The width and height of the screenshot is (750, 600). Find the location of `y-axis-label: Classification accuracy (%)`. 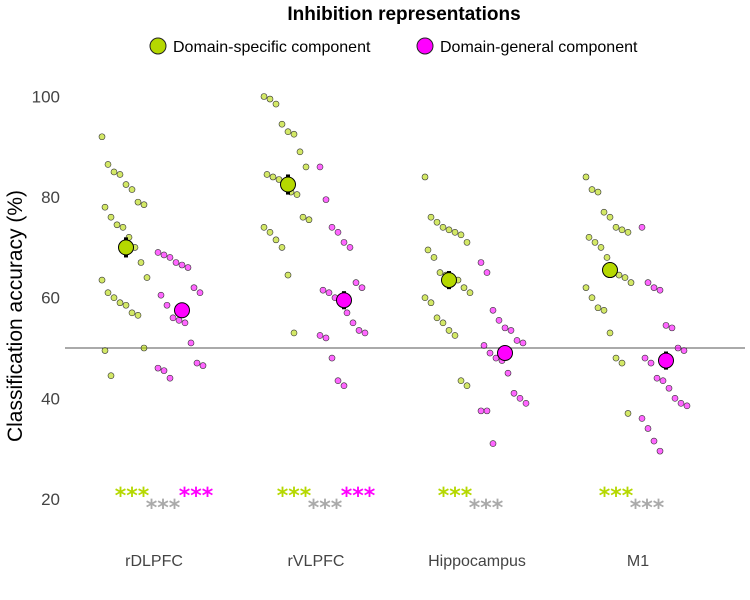

y-axis-label: Classification accuracy (%) is located at coordinates (15, 316).